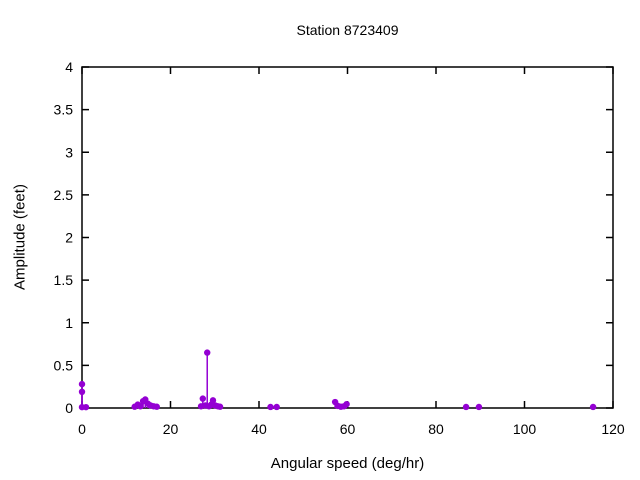  What do you see at coordinates (82, 429) in the screenshot?
I see `x-tick-label: 0` at bounding box center [82, 429].